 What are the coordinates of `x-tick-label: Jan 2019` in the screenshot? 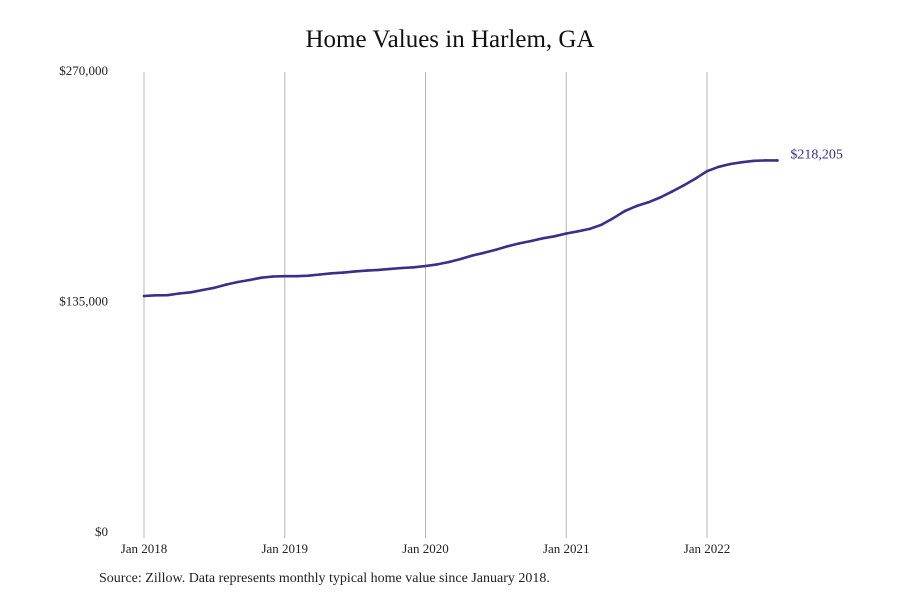 It's located at (284, 548).